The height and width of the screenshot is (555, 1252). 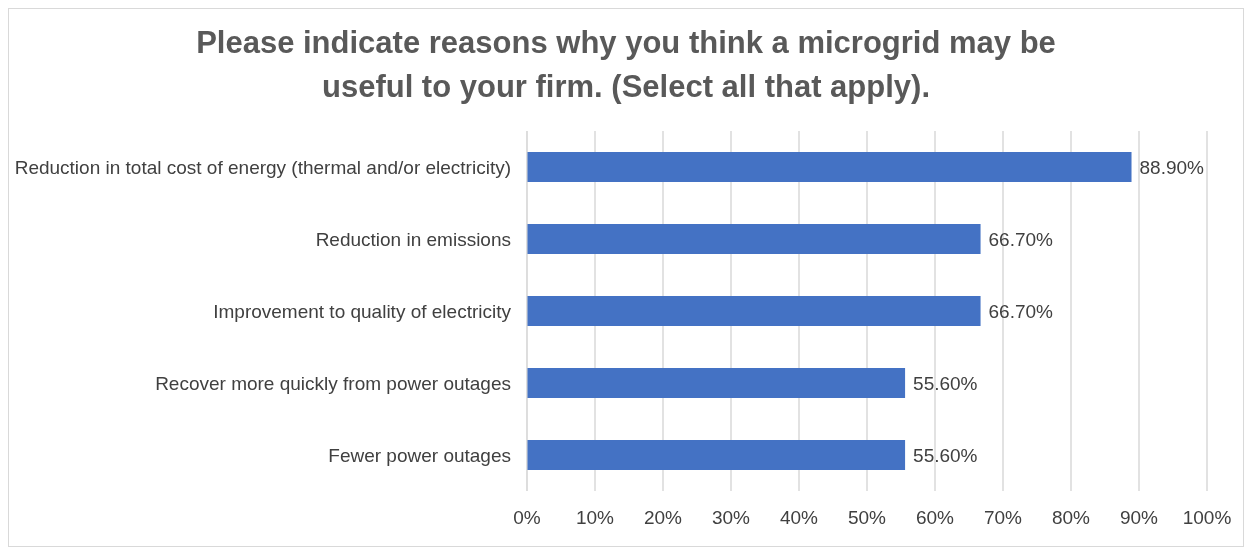 I want to click on x-tick-label: 90%, so click(x=1139, y=518).